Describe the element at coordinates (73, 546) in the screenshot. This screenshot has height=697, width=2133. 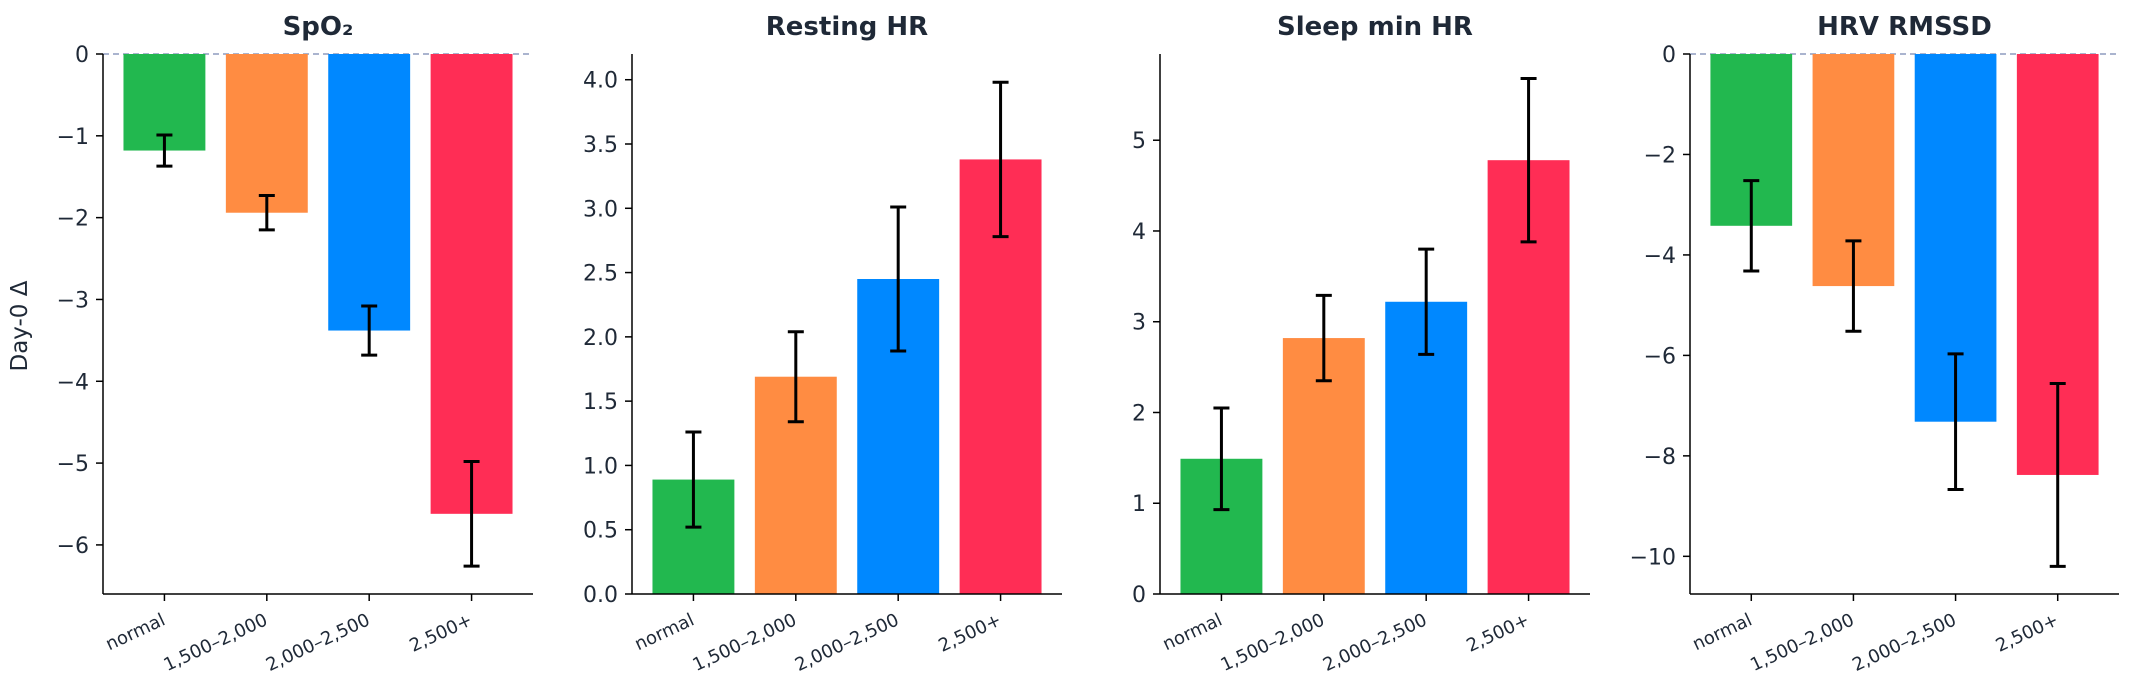
I see `y-tick-label-7: −6` at that location.